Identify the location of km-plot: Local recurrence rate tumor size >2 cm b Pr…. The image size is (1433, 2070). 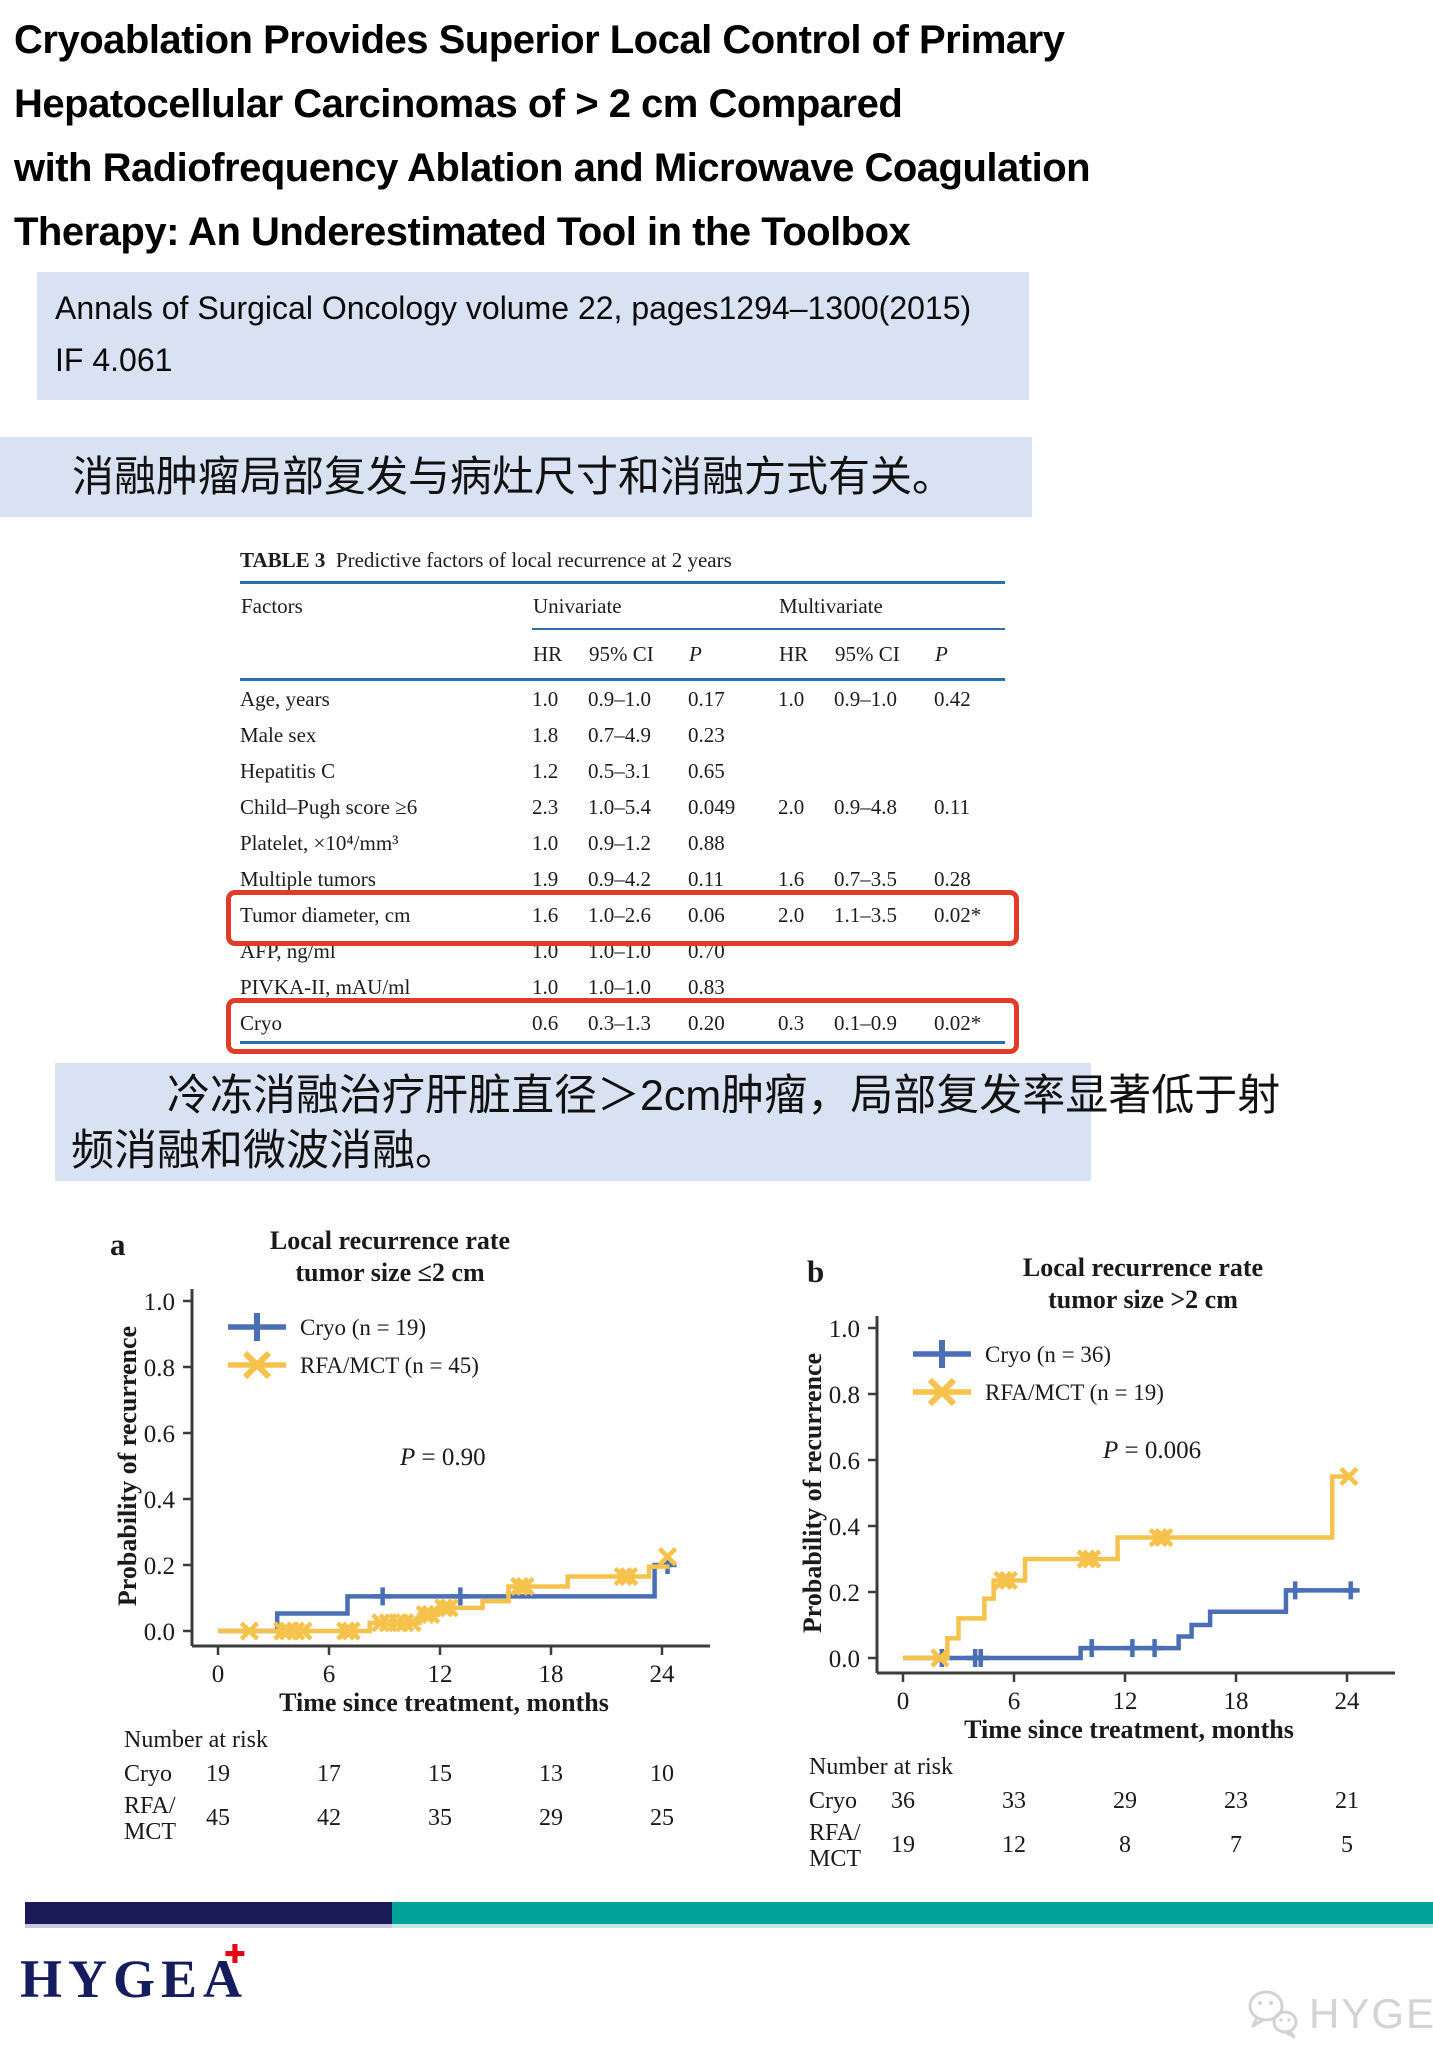
(1096, 1562).